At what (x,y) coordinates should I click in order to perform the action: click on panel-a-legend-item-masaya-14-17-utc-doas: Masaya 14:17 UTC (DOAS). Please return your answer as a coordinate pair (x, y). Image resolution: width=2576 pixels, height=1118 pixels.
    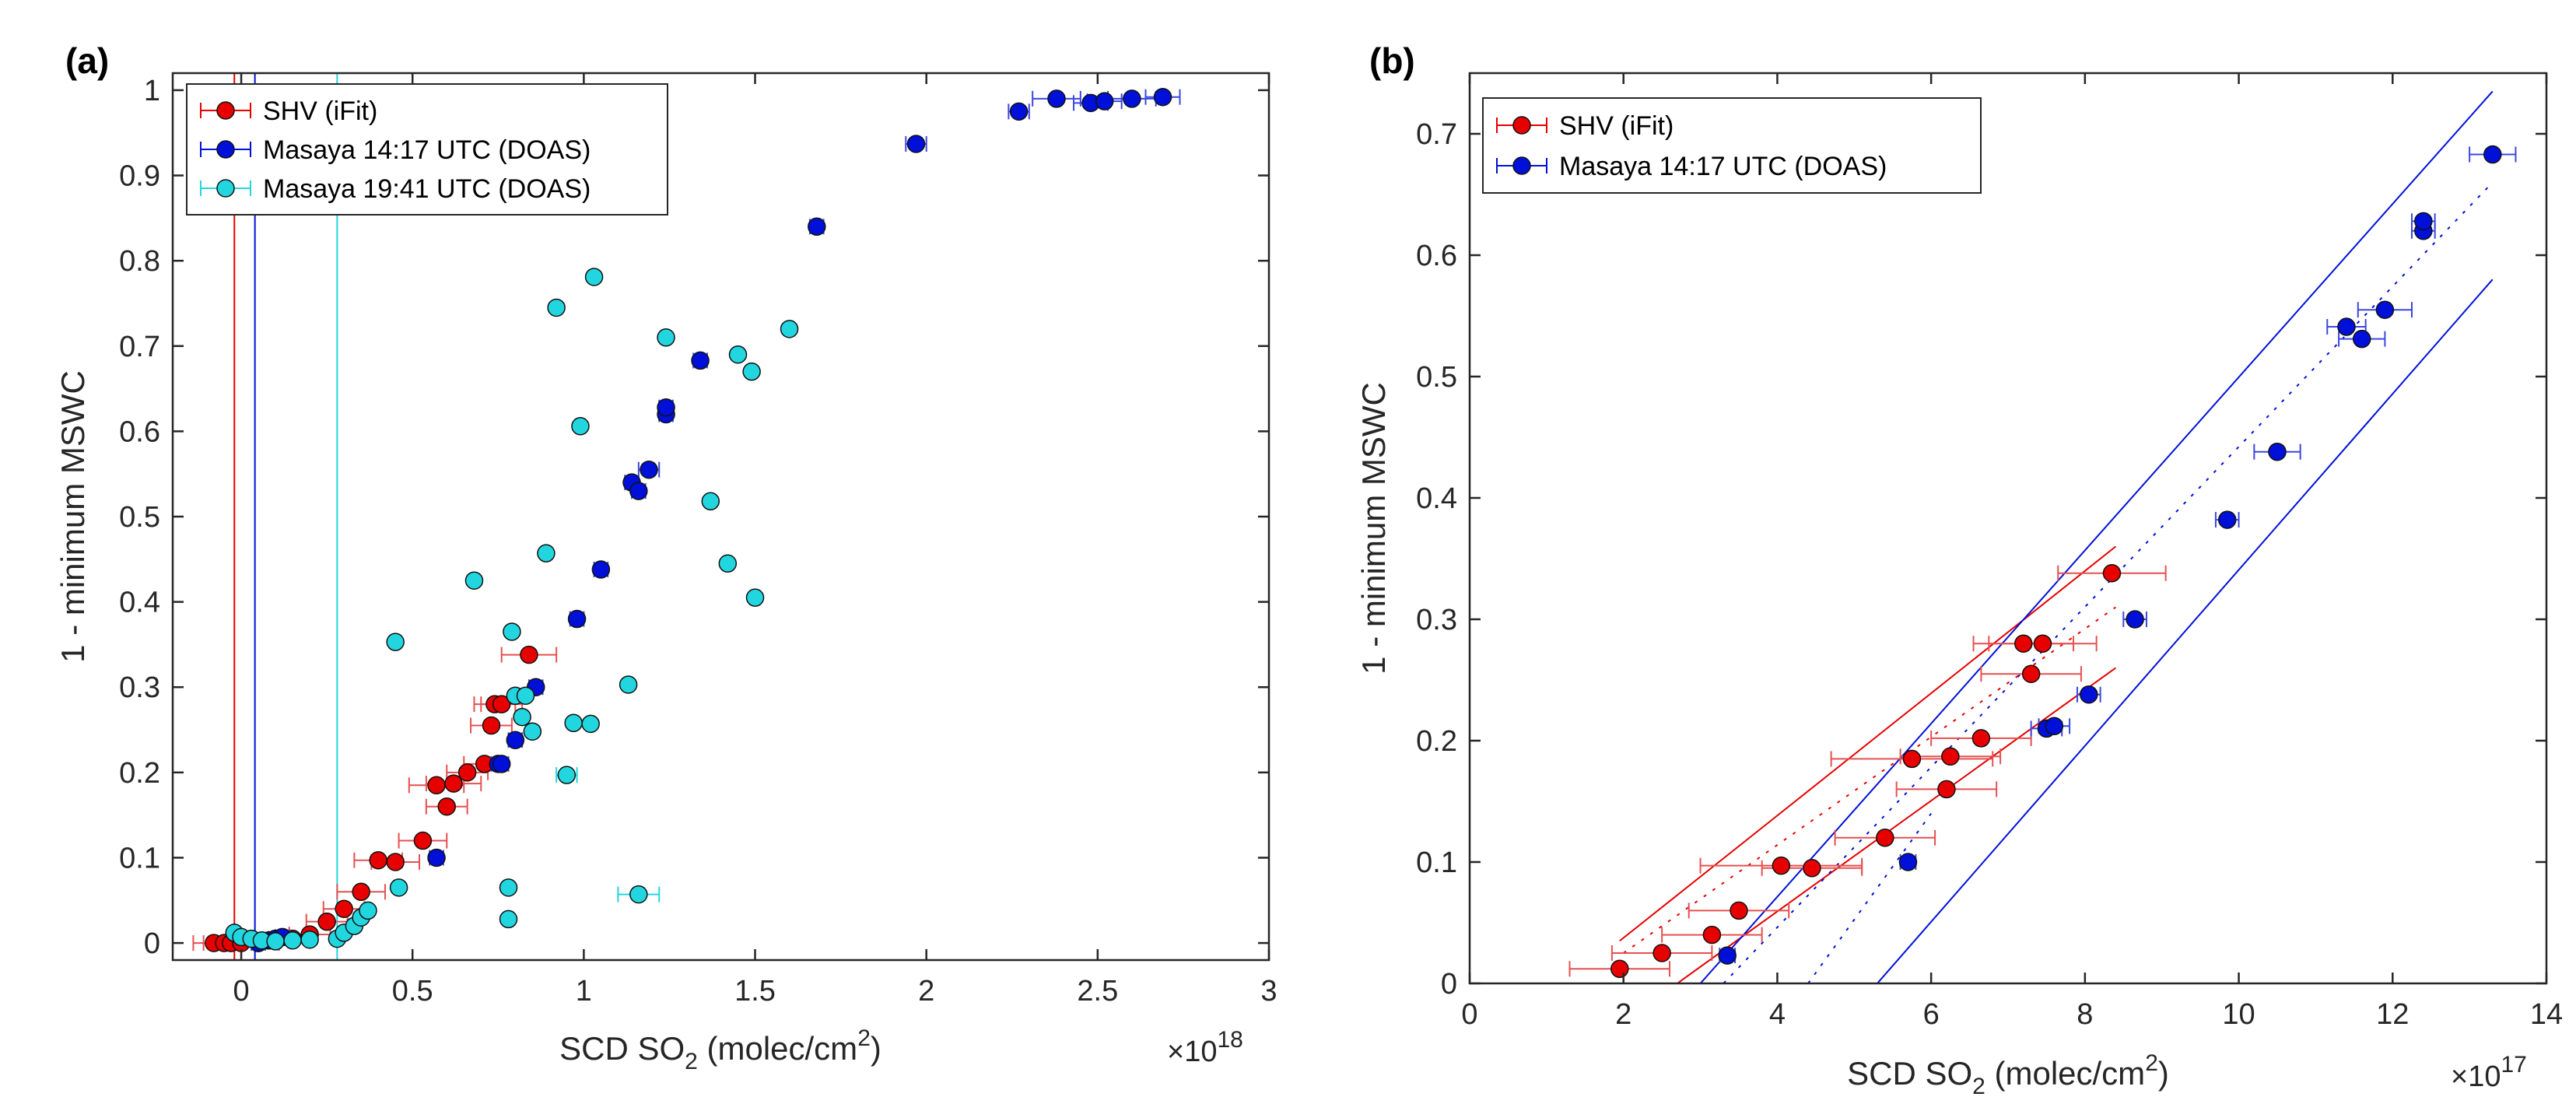
    Looking at the image, I should click on (395, 150).